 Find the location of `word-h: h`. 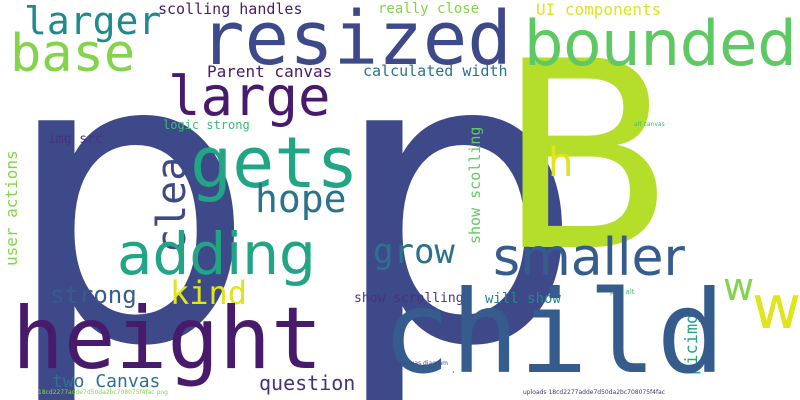

word-h: h is located at coordinates (561, 163).